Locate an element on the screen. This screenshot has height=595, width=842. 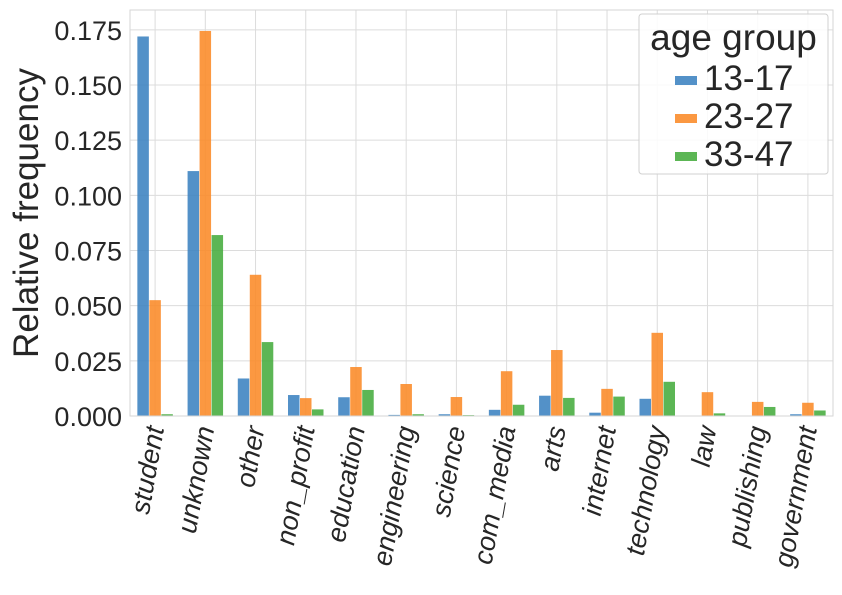
x-tick-label: science is located at coordinates (448, 471).